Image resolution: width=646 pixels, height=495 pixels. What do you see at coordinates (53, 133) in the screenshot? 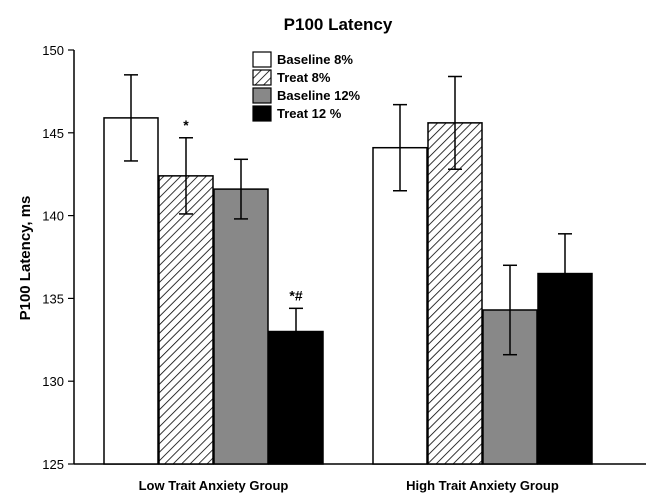
I see `y-tick-label: 145` at bounding box center [53, 133].